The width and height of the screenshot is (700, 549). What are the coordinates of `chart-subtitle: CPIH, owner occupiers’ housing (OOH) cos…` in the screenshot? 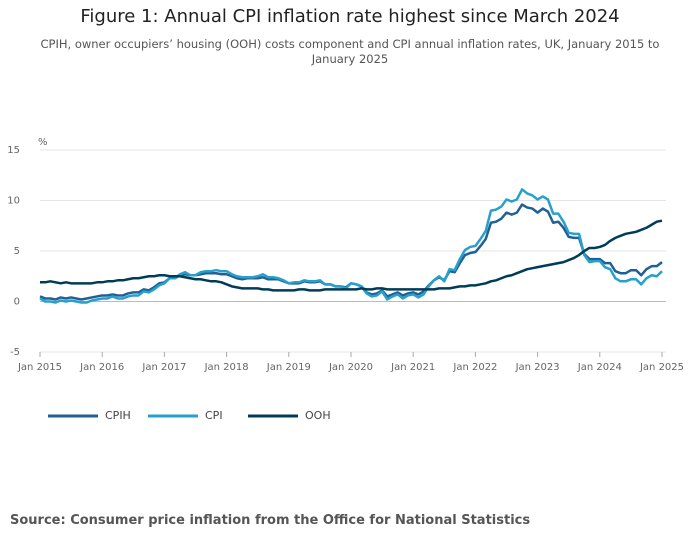 It's located at (350, 51).